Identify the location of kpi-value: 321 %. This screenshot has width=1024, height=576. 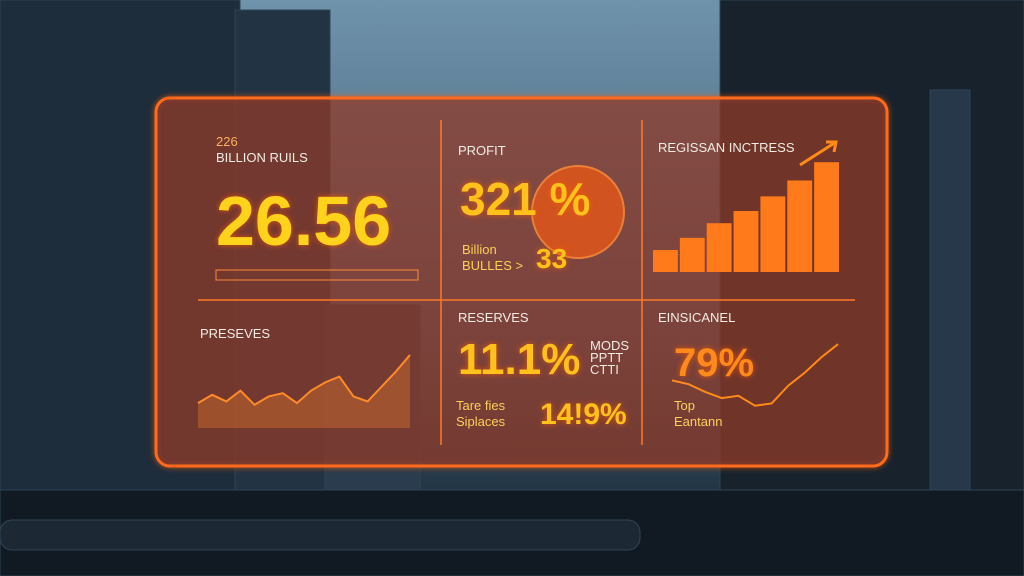
(525, 199).